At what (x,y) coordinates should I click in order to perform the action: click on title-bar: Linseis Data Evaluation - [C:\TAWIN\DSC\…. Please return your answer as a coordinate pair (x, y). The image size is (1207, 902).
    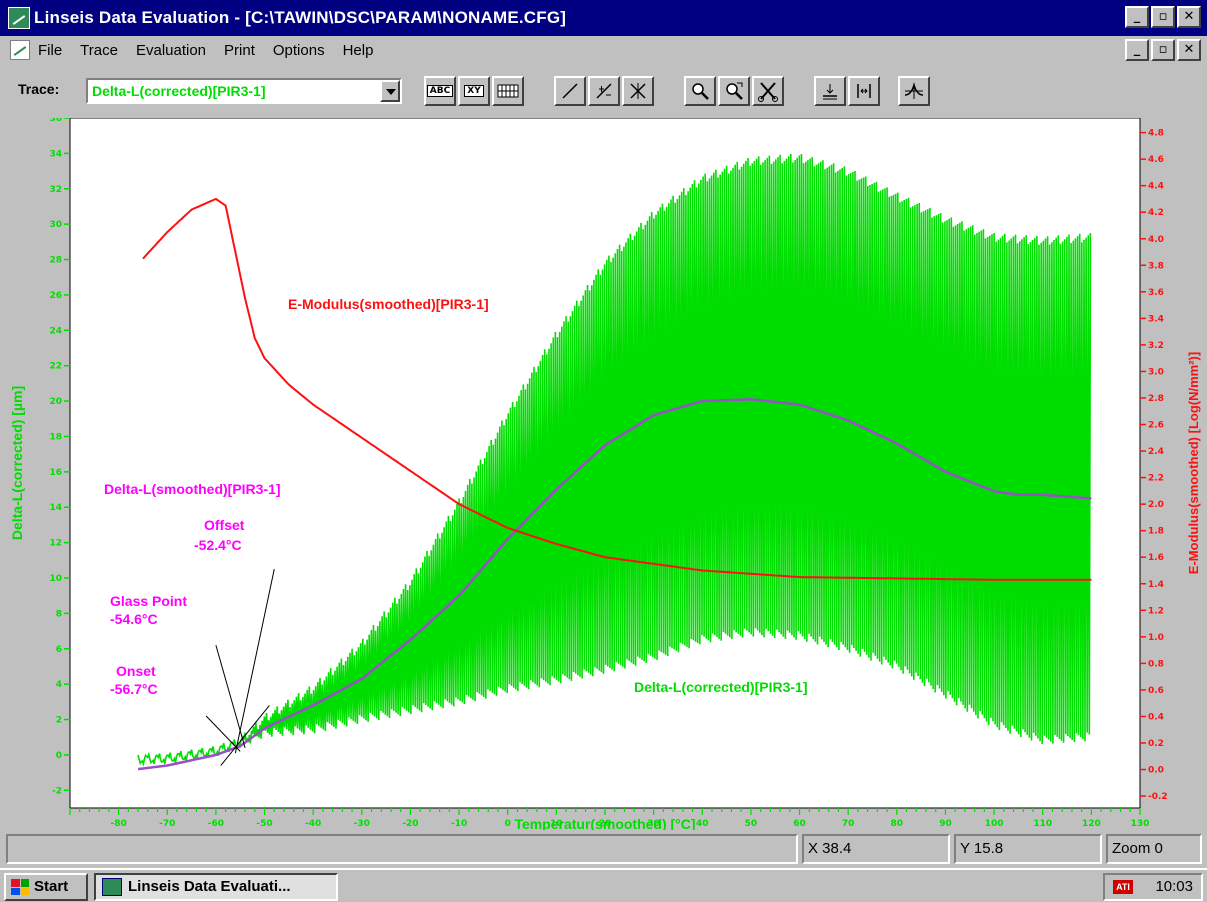
    Looking at the image, I should click on (603, 18).